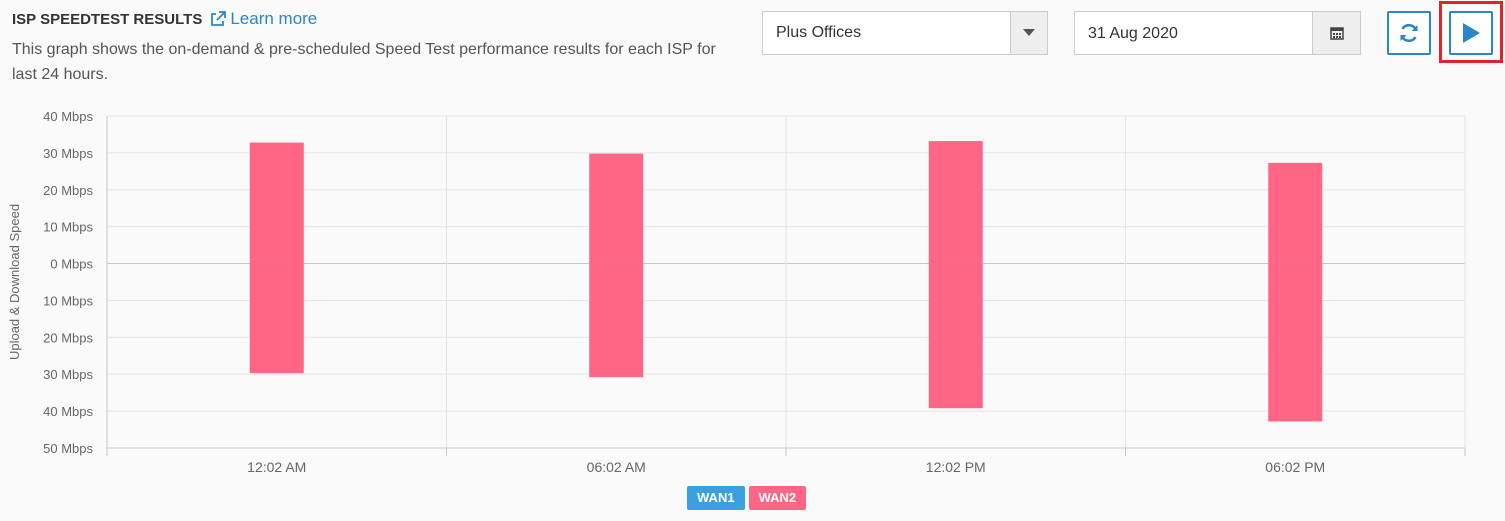 The image size is (1505, 521). What do you see at coordinates (219, 18) in the screenshot?
I see `external-link-icon` at bounding box center [219, 18].